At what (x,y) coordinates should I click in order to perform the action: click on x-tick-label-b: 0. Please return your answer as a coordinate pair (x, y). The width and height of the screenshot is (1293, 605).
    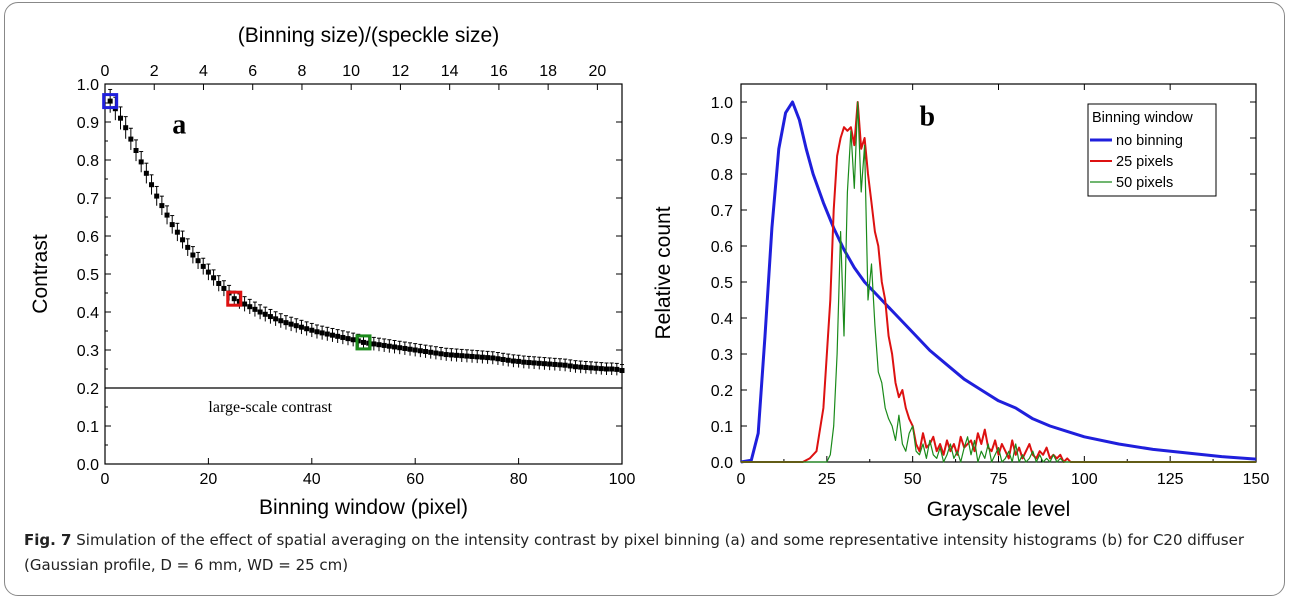
    Looking at the image, I should click on (741, 479).